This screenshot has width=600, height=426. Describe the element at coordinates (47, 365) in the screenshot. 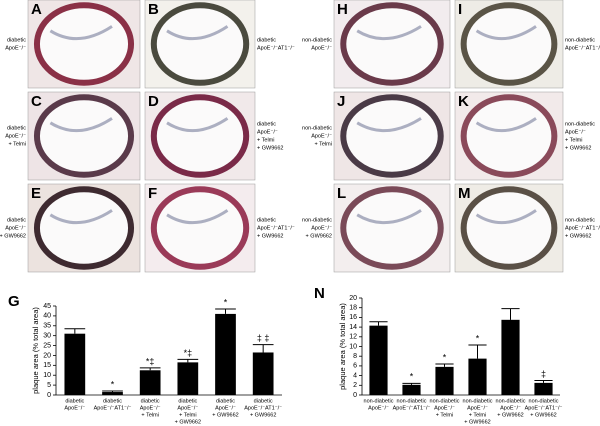

I see `y-tick-label: 15` at that location.